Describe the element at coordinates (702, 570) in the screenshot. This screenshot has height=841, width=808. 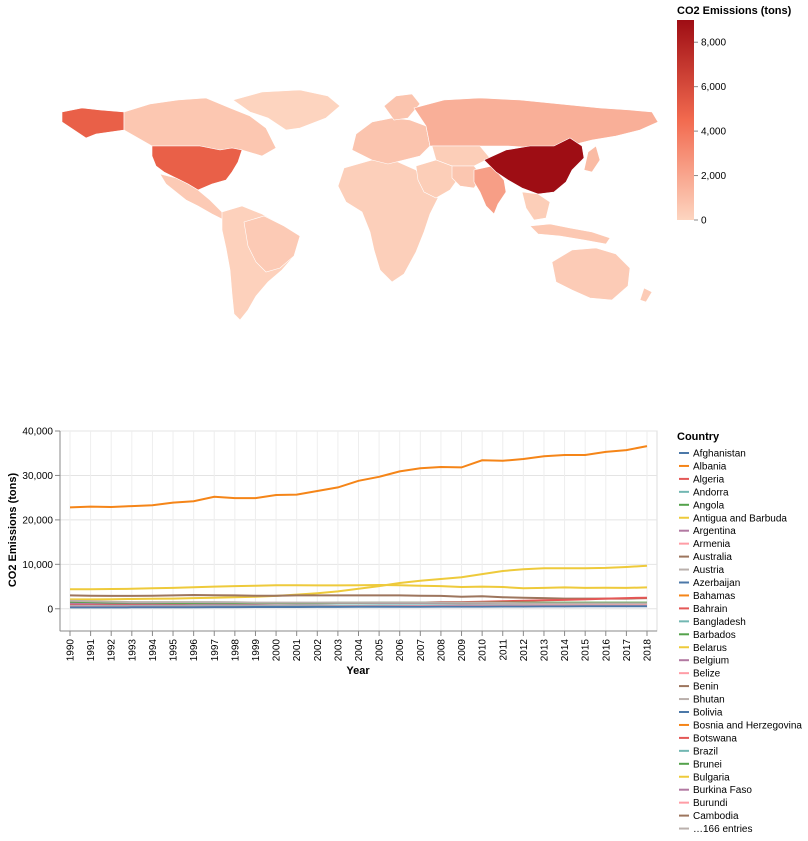
I see `legend-entry: Austria` at that location.